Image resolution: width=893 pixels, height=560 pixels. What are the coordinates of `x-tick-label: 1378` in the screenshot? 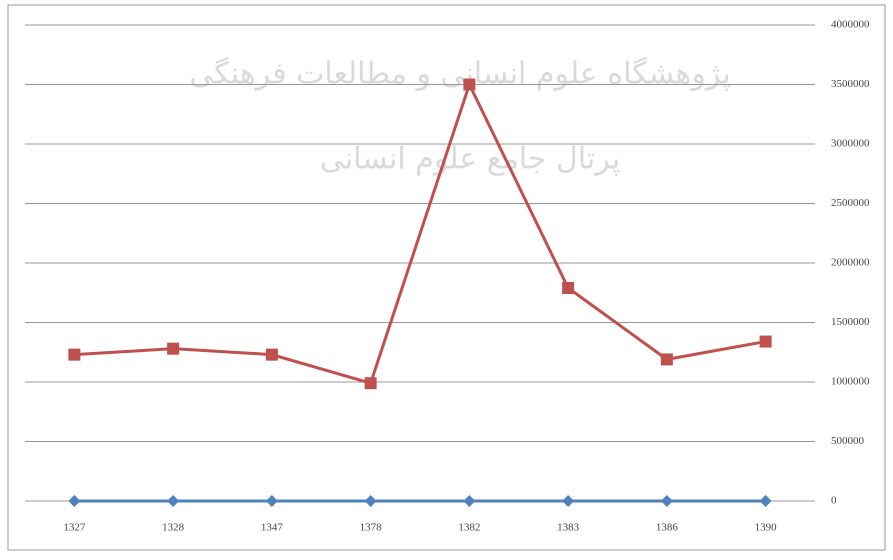 It's located at (371, 528).